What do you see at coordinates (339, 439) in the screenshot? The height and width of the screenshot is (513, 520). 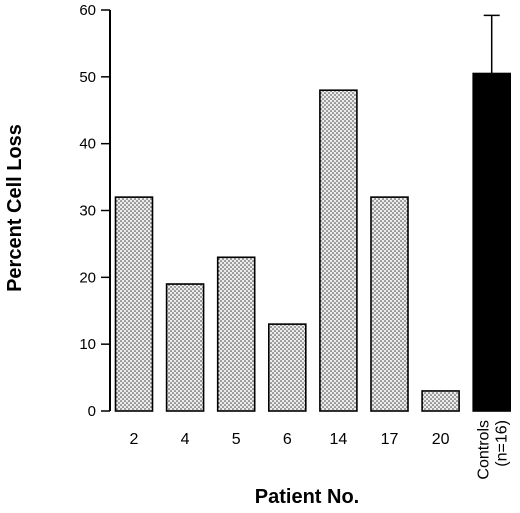 I see `x-tick-label: 14` at bounding box center [339, 439].